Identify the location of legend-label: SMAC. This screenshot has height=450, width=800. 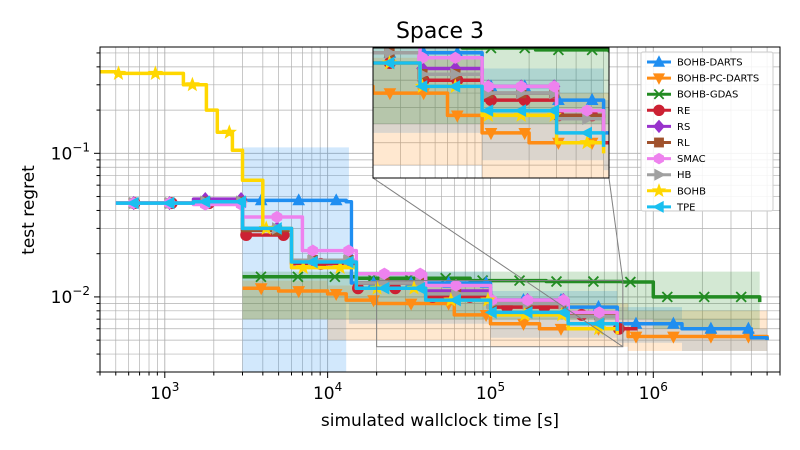
(691, 159).